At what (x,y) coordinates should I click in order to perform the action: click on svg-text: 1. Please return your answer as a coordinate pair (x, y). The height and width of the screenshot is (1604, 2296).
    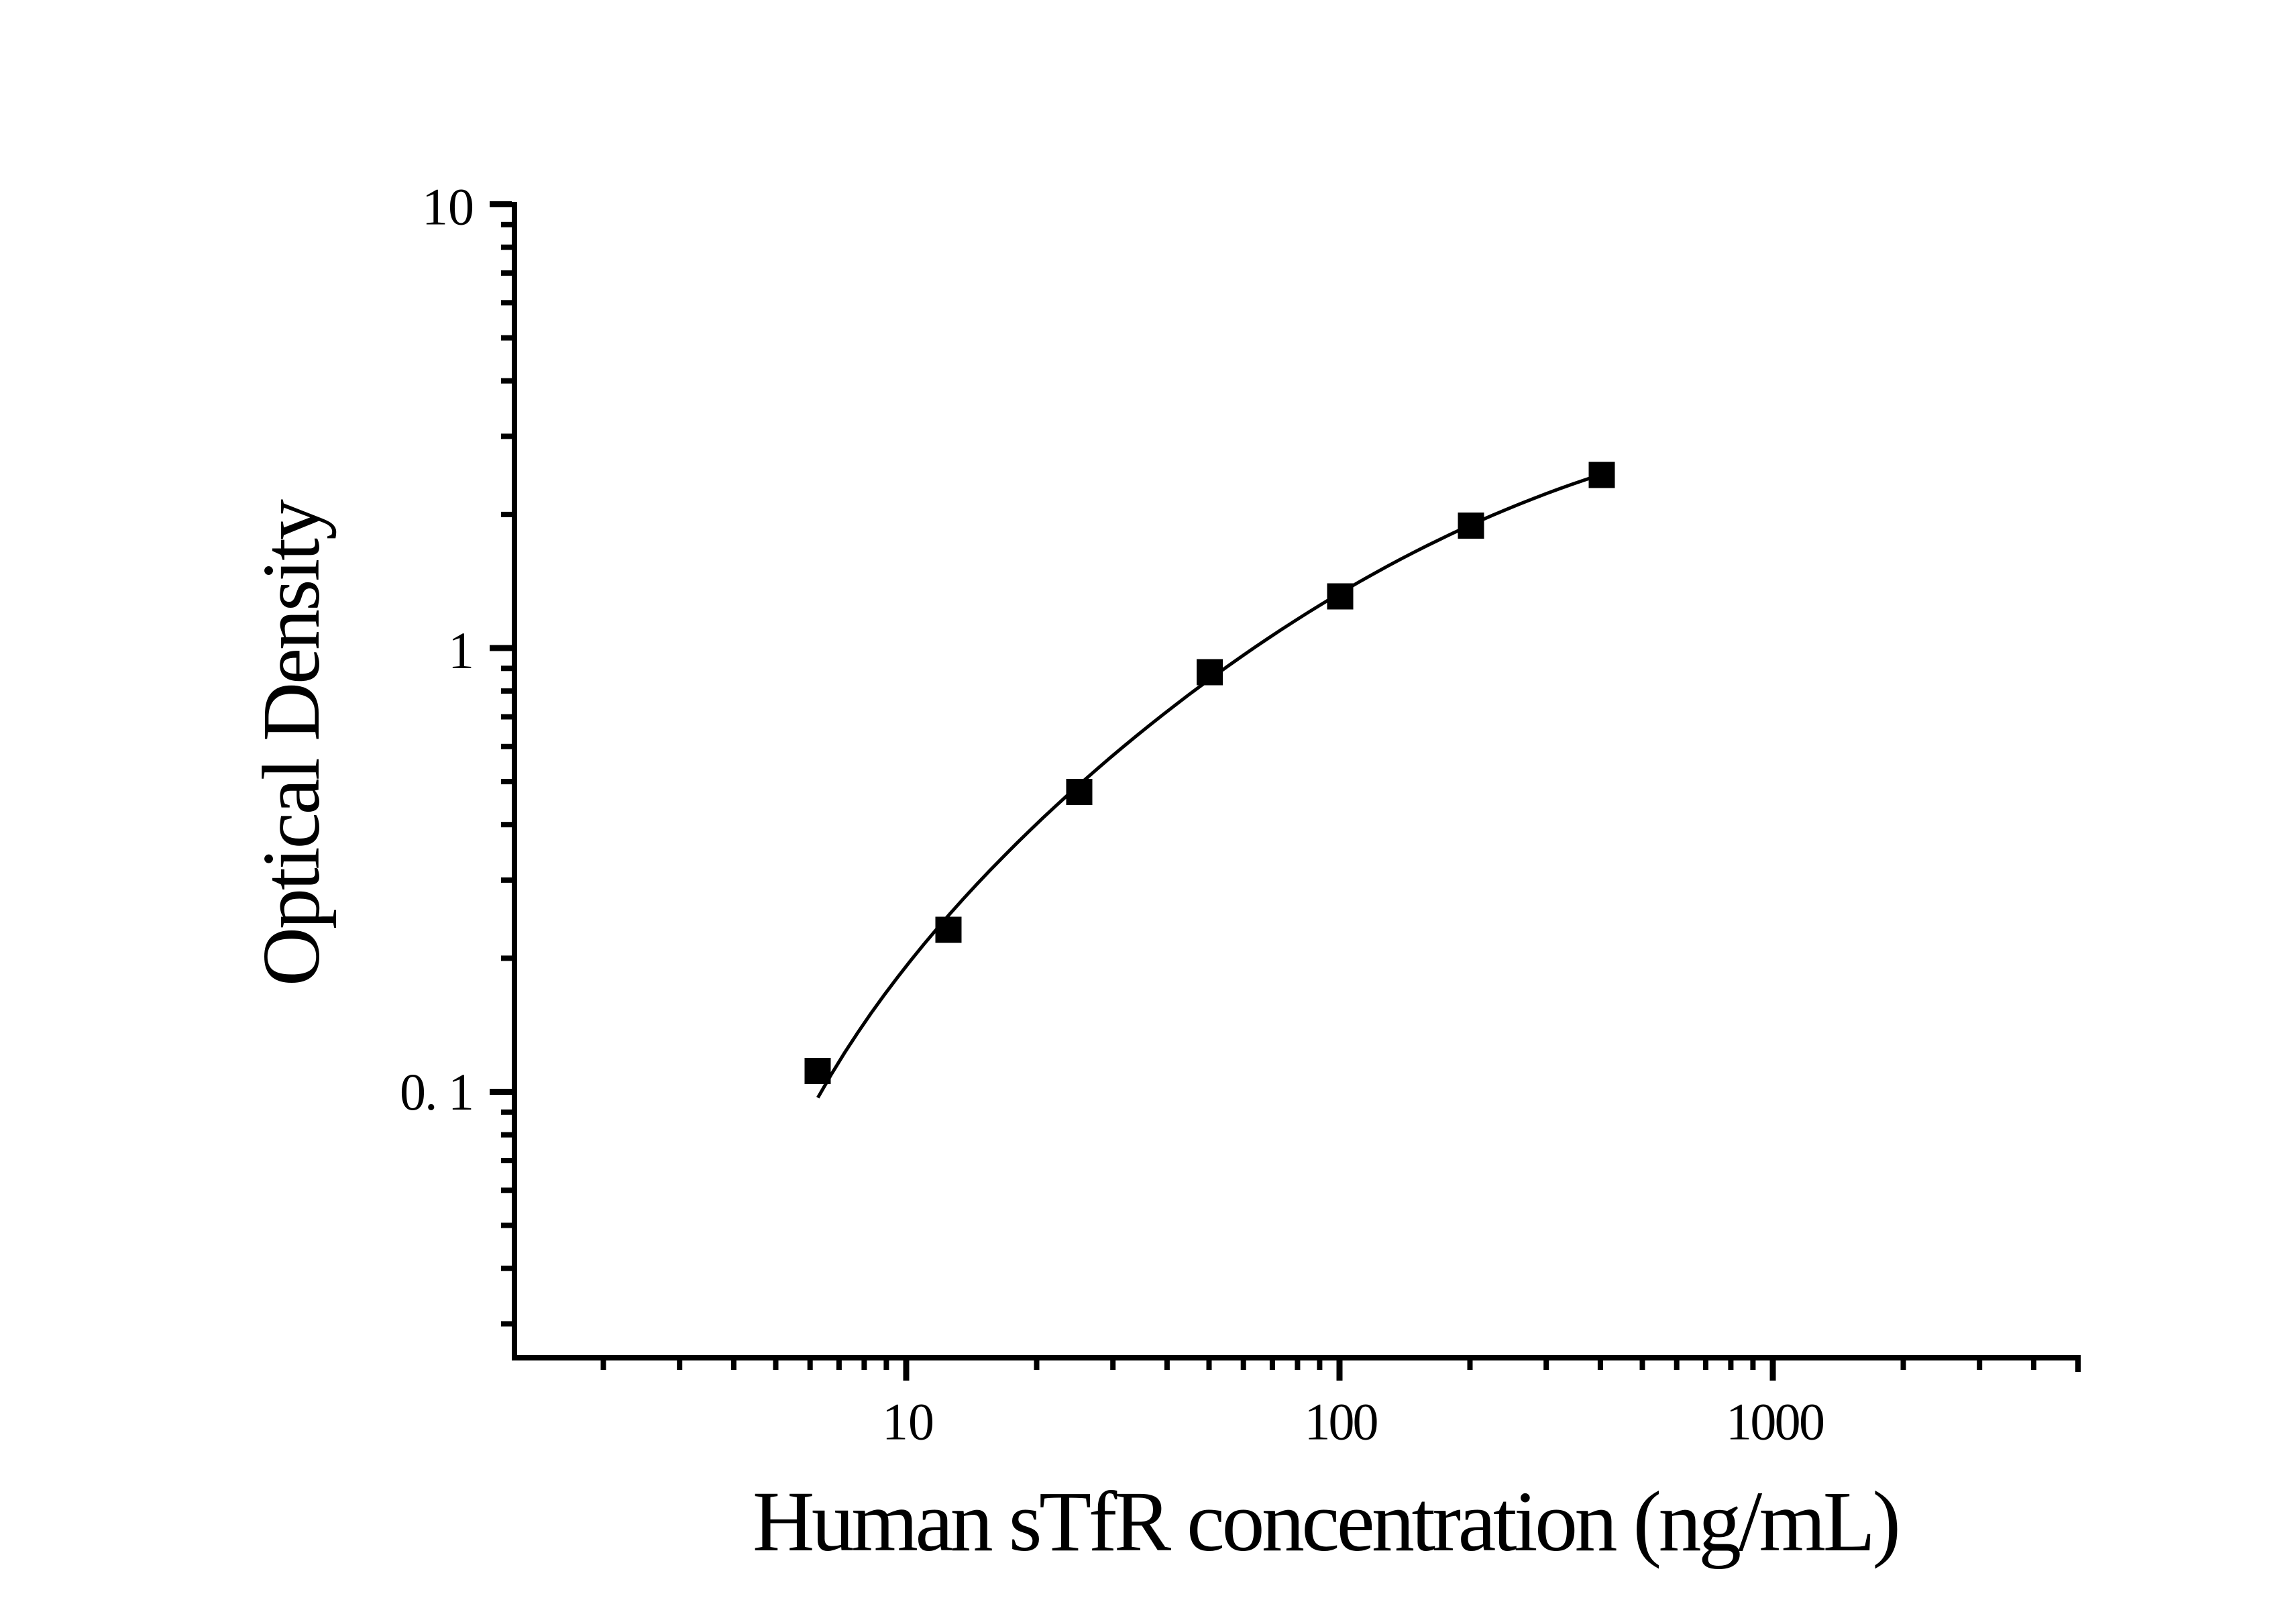
    Looking at the image, I should click on (461, 650).